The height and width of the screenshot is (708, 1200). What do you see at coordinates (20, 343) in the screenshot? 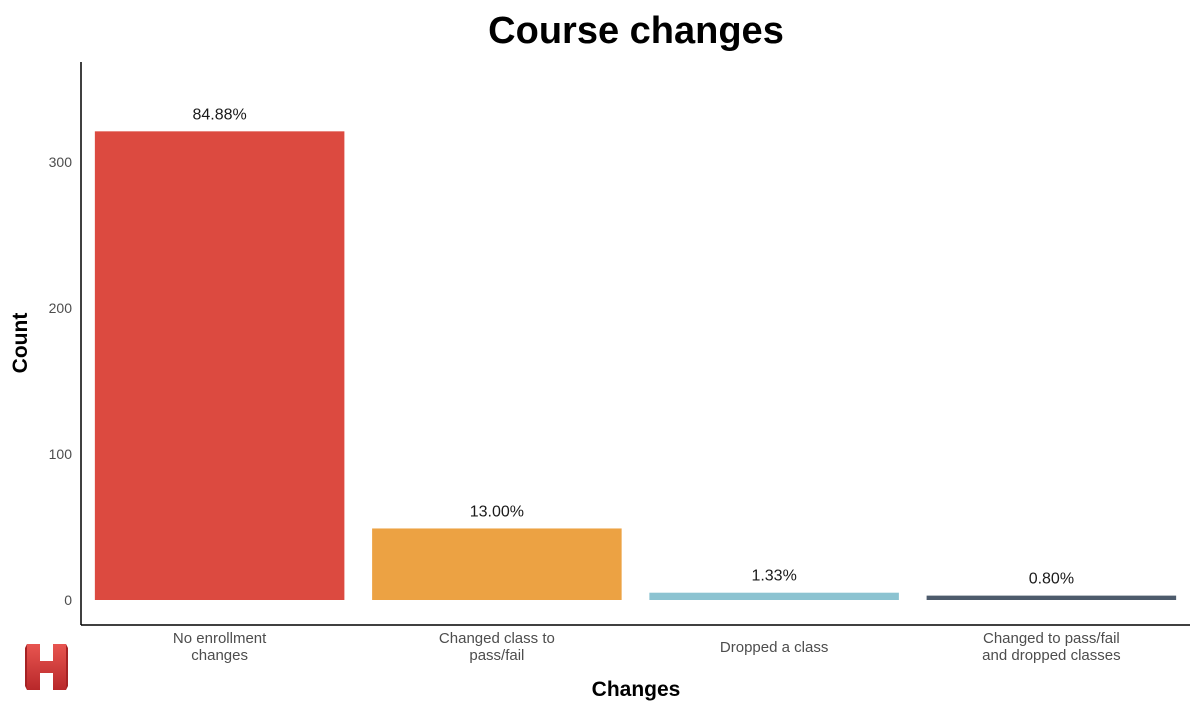
I see `y-axis-title: Count` at bounding box center [20, 343].